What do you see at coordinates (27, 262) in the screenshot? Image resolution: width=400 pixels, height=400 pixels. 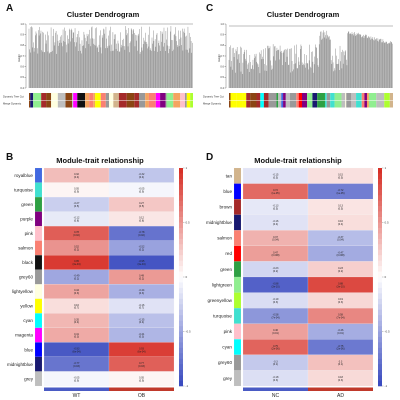 I see `module-row-label: black` at bounding box center [27, 262].